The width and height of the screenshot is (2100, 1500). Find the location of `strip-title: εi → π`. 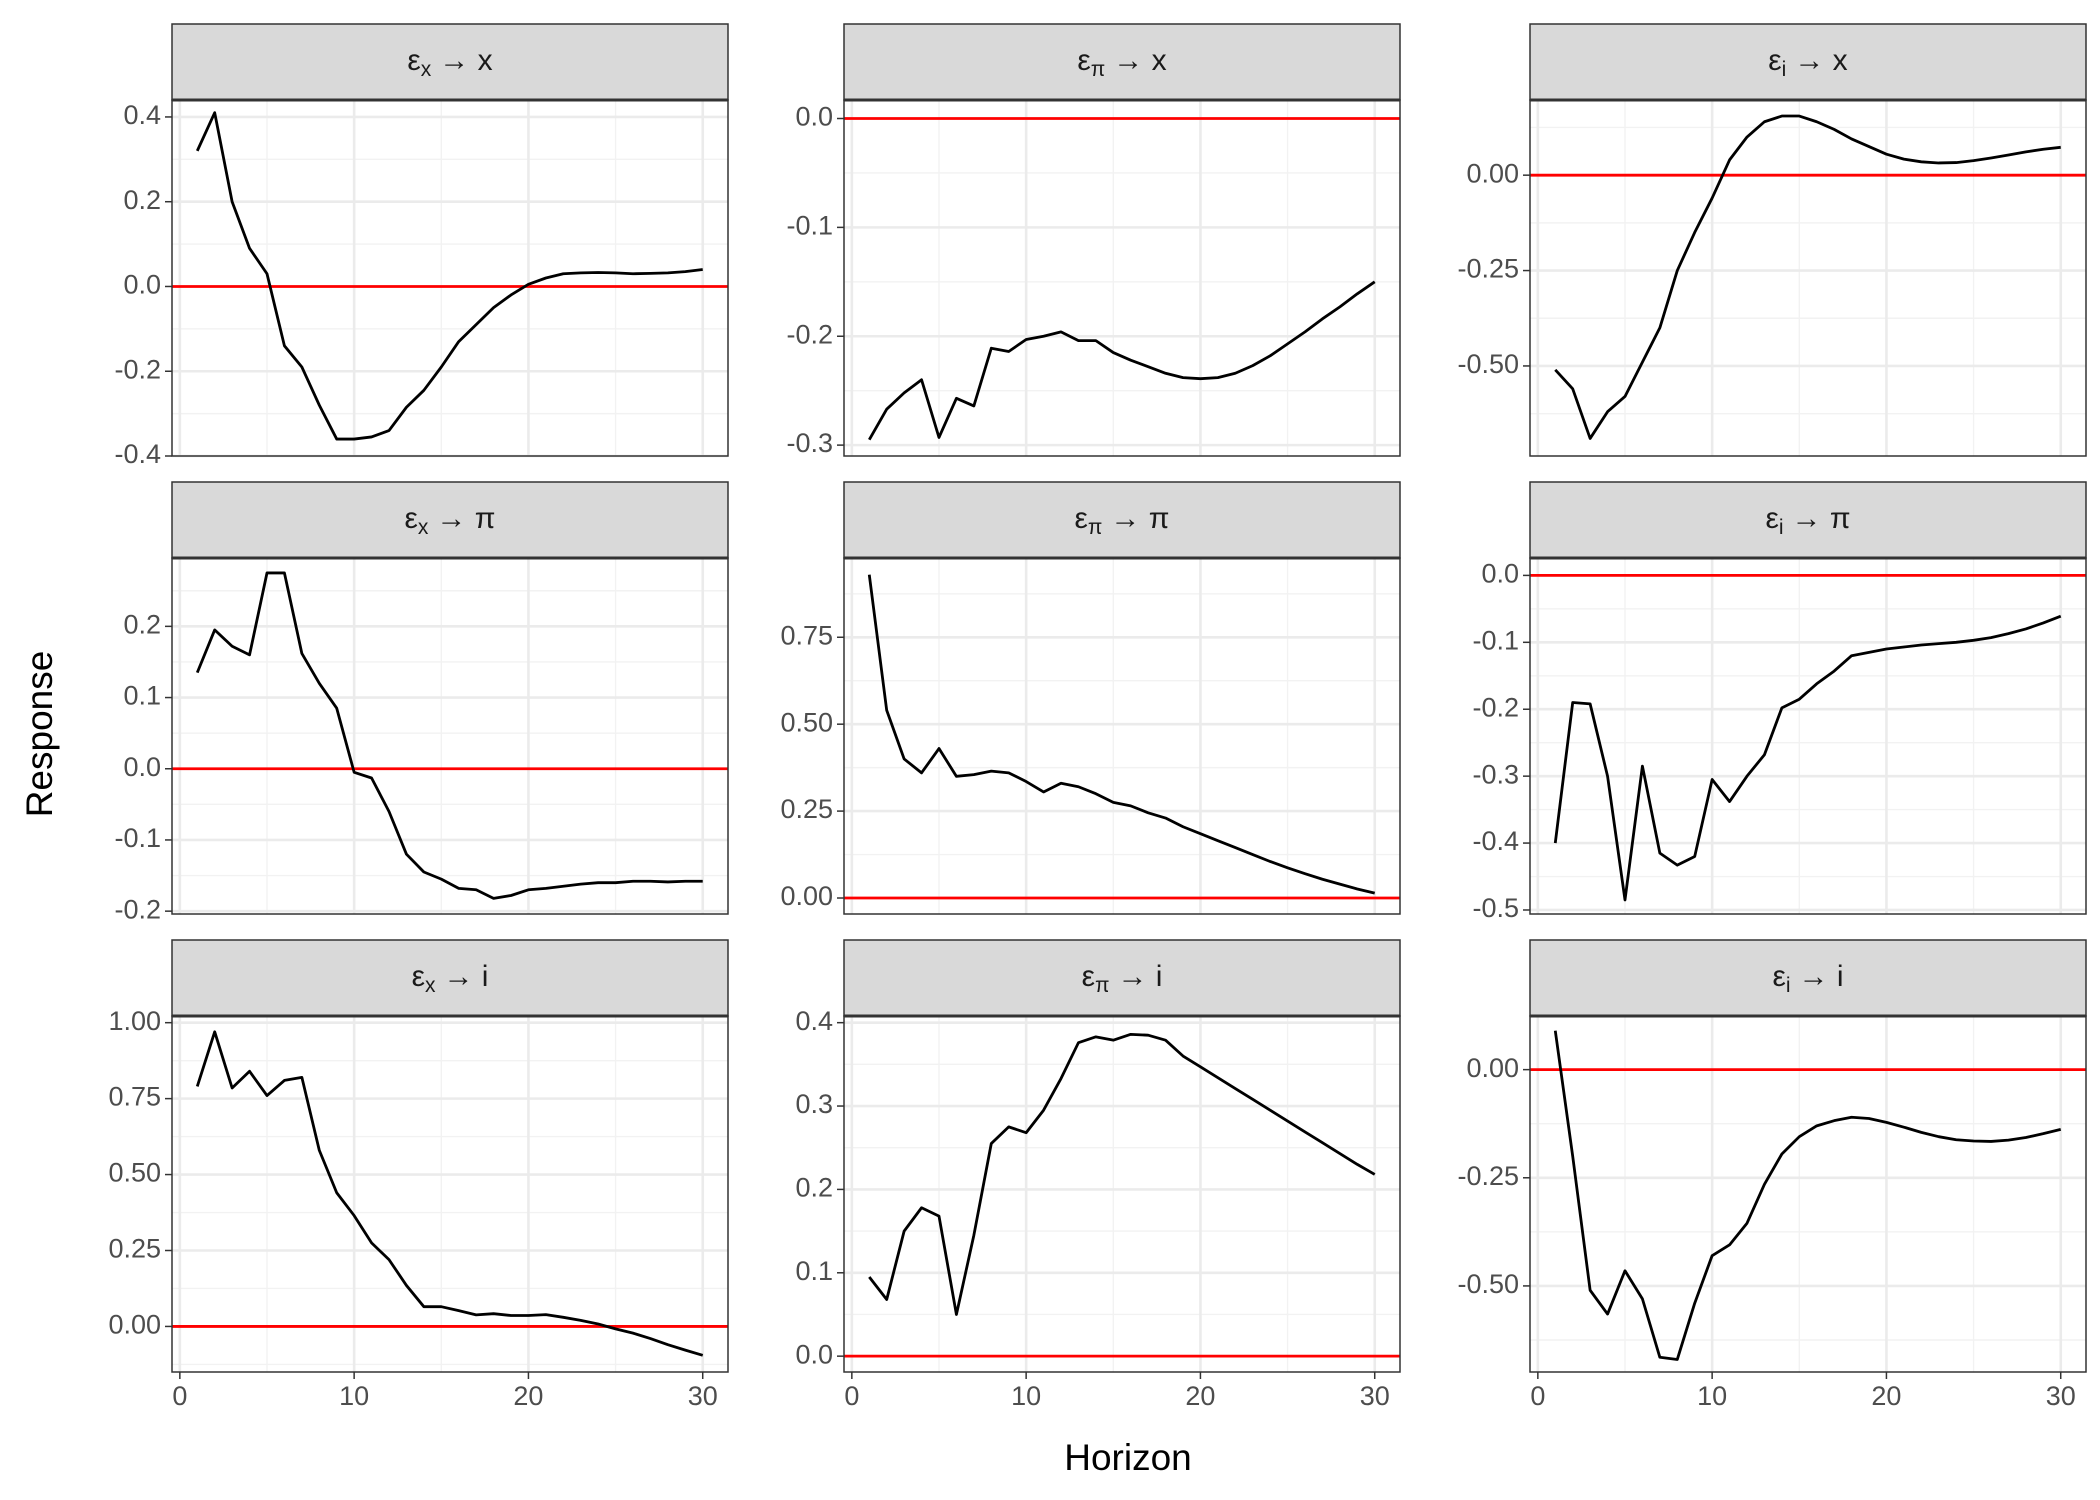

strip-title: εi → π is located at coordinates (1807, 520).